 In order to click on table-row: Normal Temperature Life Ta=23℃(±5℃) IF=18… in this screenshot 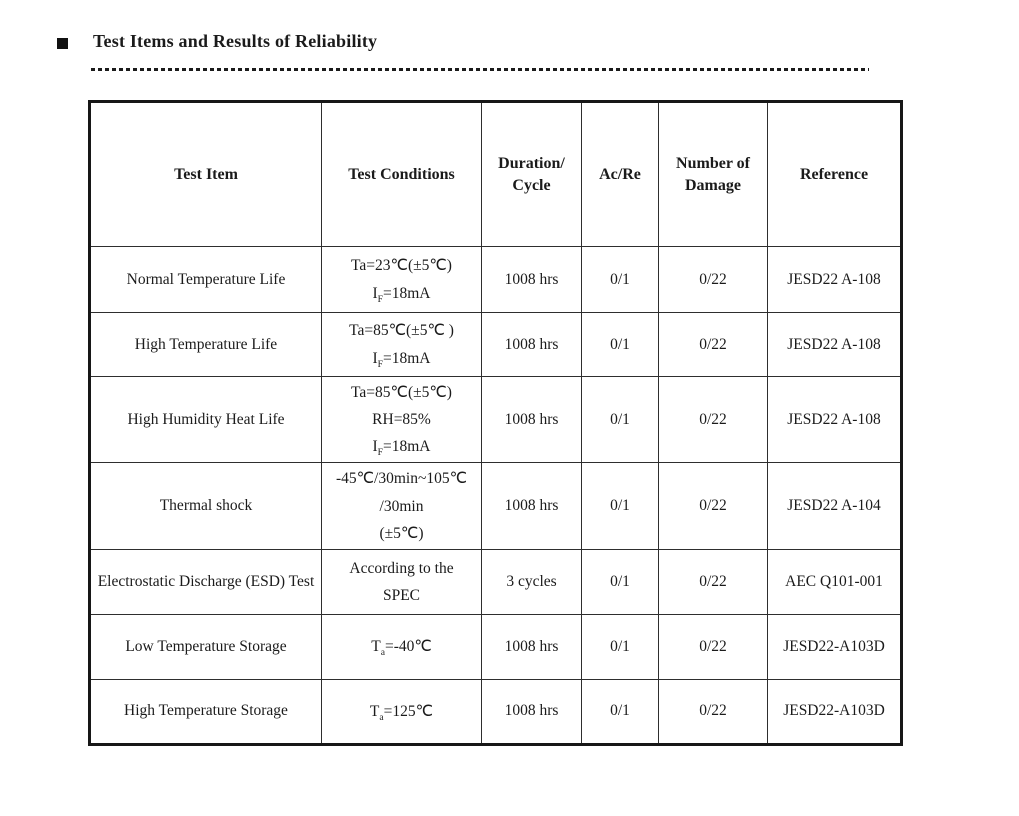, I will do `click(495, 279)`.